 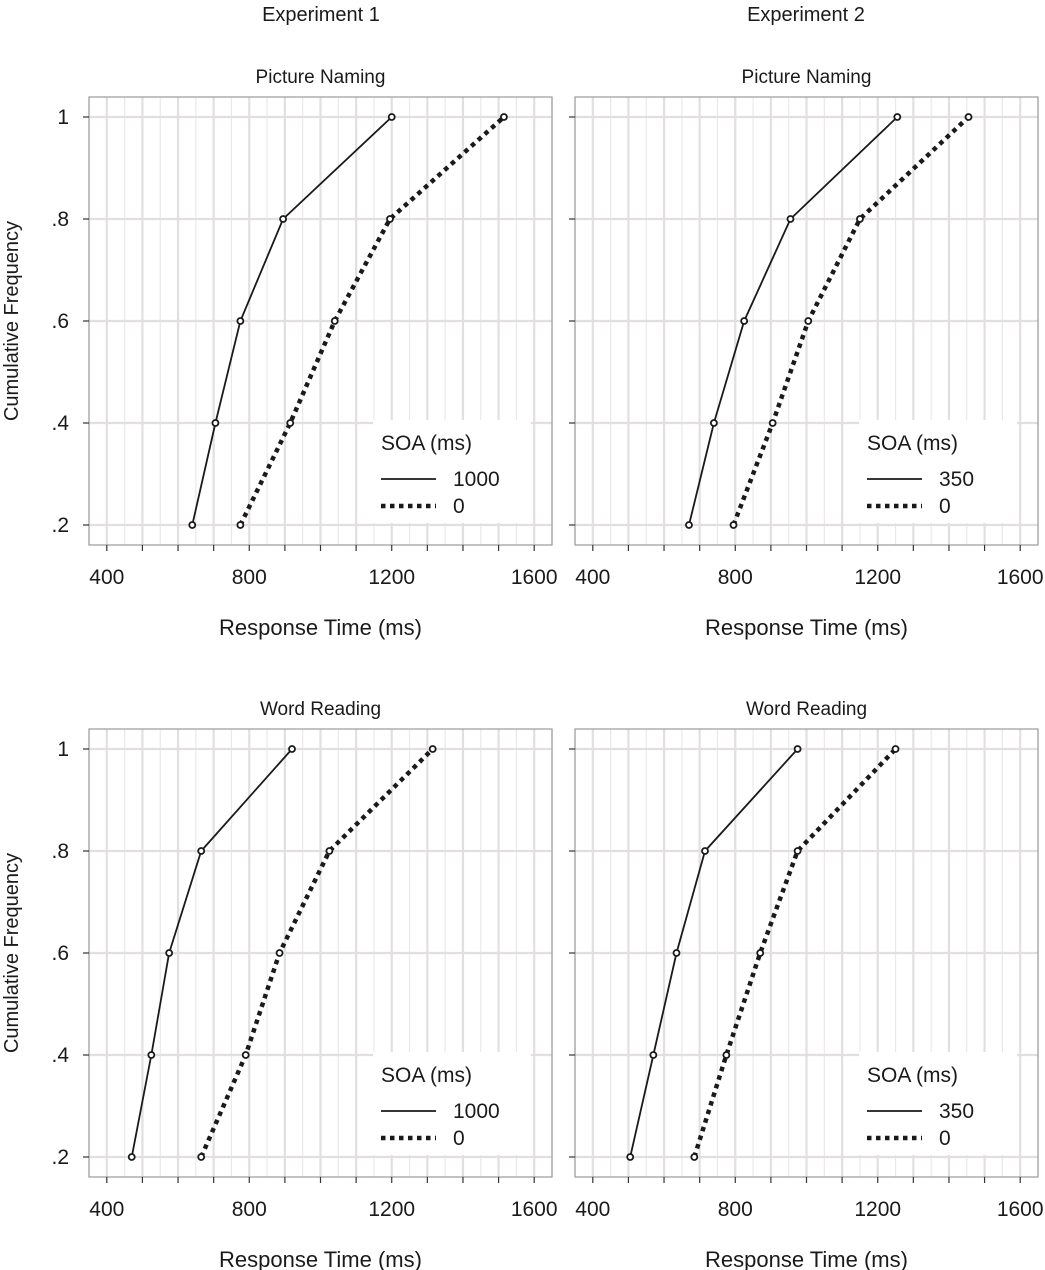 What do you see at coordinates (321, 15) in the screenshot?
I see `experiment-1-title: Experiment 1` at bounding box center [321, 15].